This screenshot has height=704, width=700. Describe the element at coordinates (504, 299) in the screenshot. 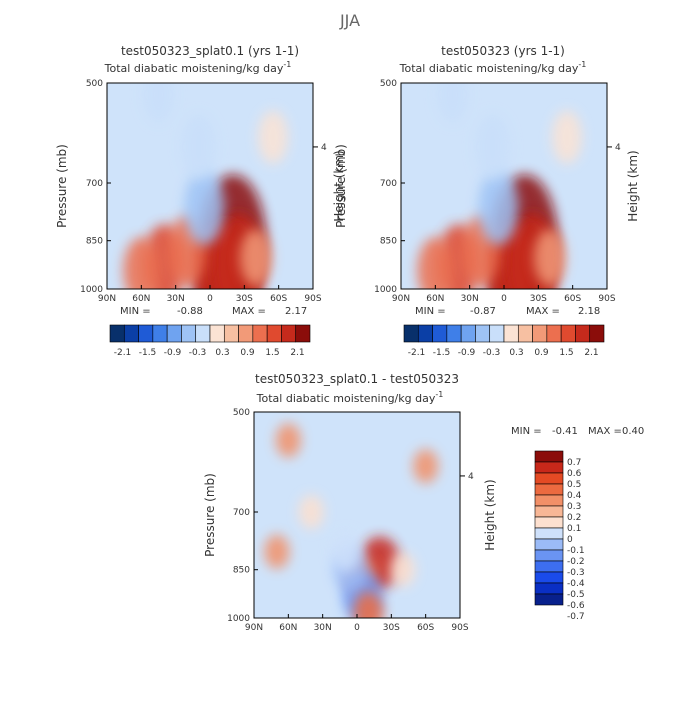

I see `panel-2-xtick-label: 0` at that location.